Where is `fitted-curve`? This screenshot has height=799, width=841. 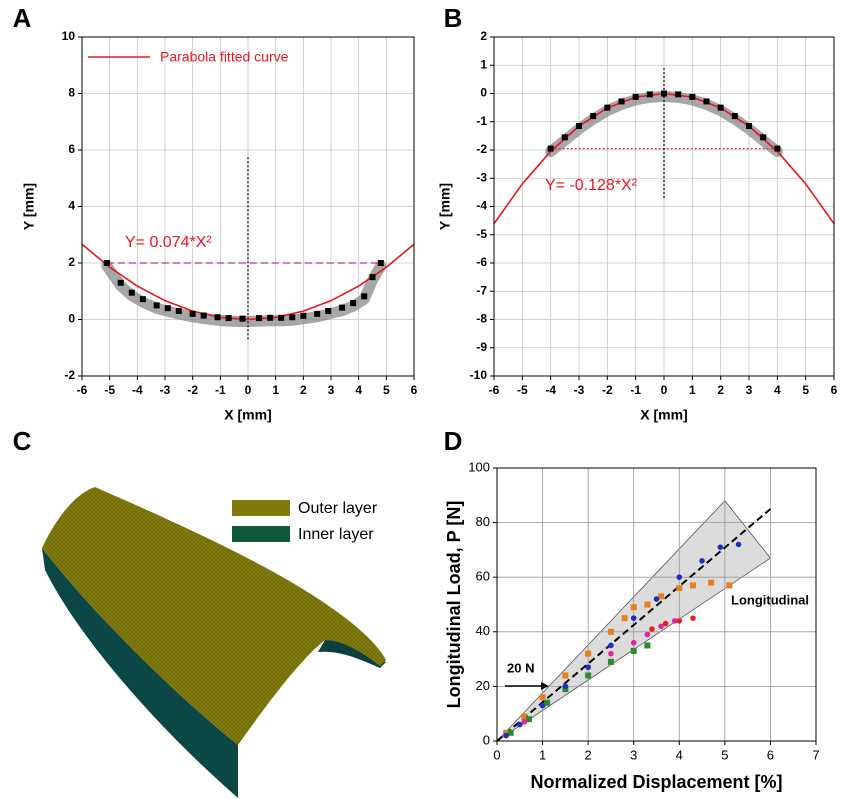
fitted-curve is located at coordinates (248, 282).